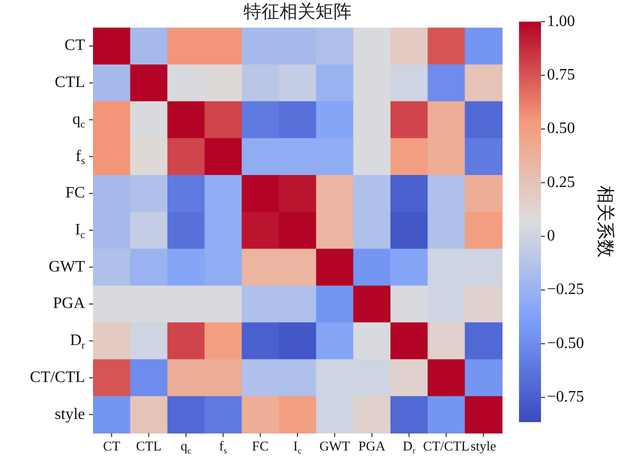  I want to click on color-bar-label: −0.50, so click(565, 343).